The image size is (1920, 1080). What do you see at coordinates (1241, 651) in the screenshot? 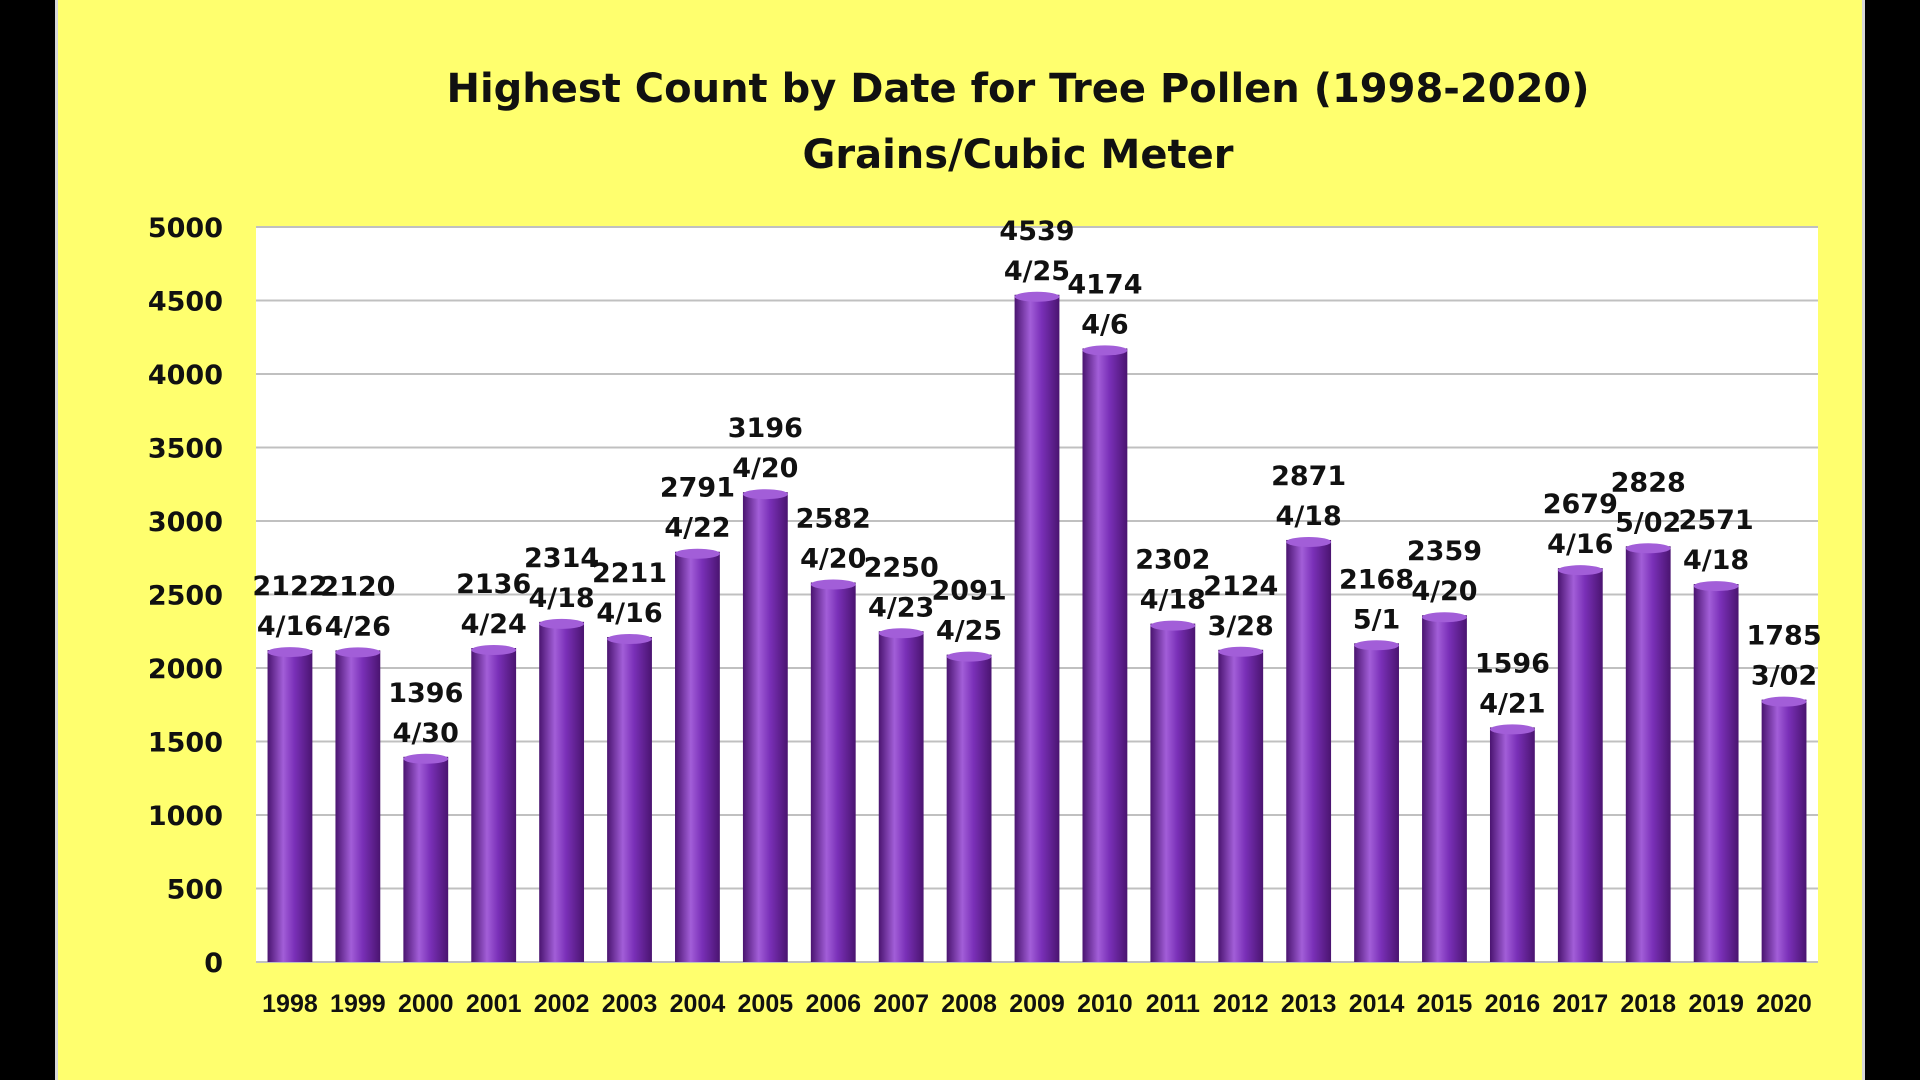
I see `bar-cap-2012` at bounding box center [1241, 651].